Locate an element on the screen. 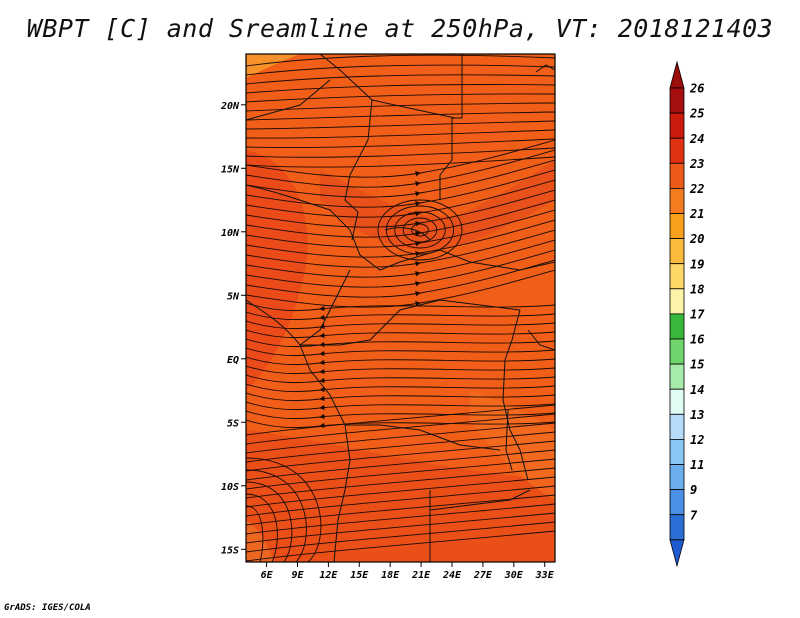  border-niger-chad is located at coordinates (346, 147).